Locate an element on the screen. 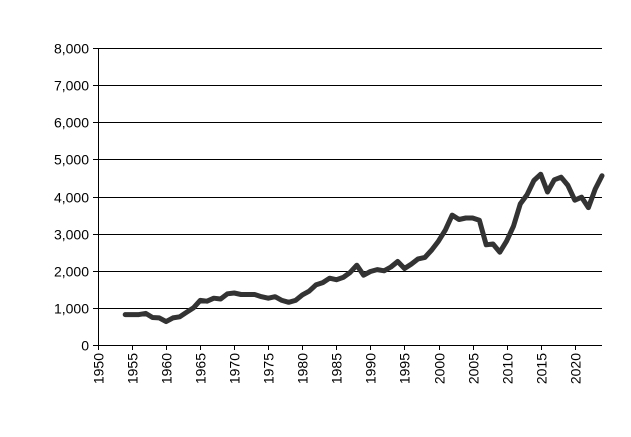  x-tick-label: 1970 is located at coordinates (235, 368).